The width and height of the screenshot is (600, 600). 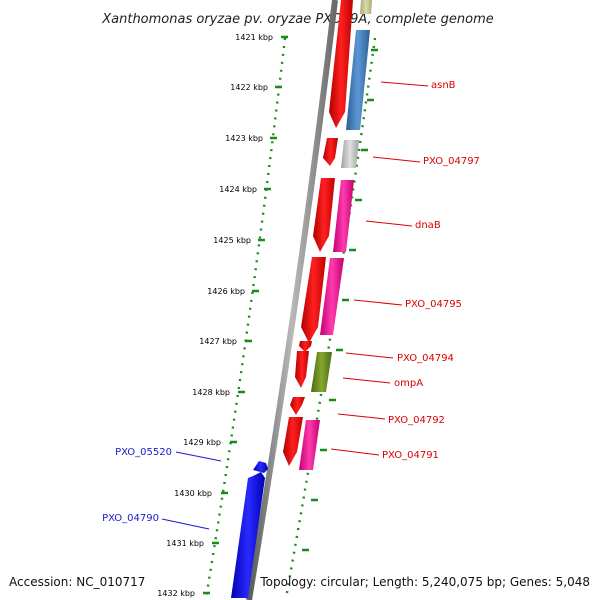 I want to click on label-pxo-05520: PXO_05520, so click(x=143, y=452).